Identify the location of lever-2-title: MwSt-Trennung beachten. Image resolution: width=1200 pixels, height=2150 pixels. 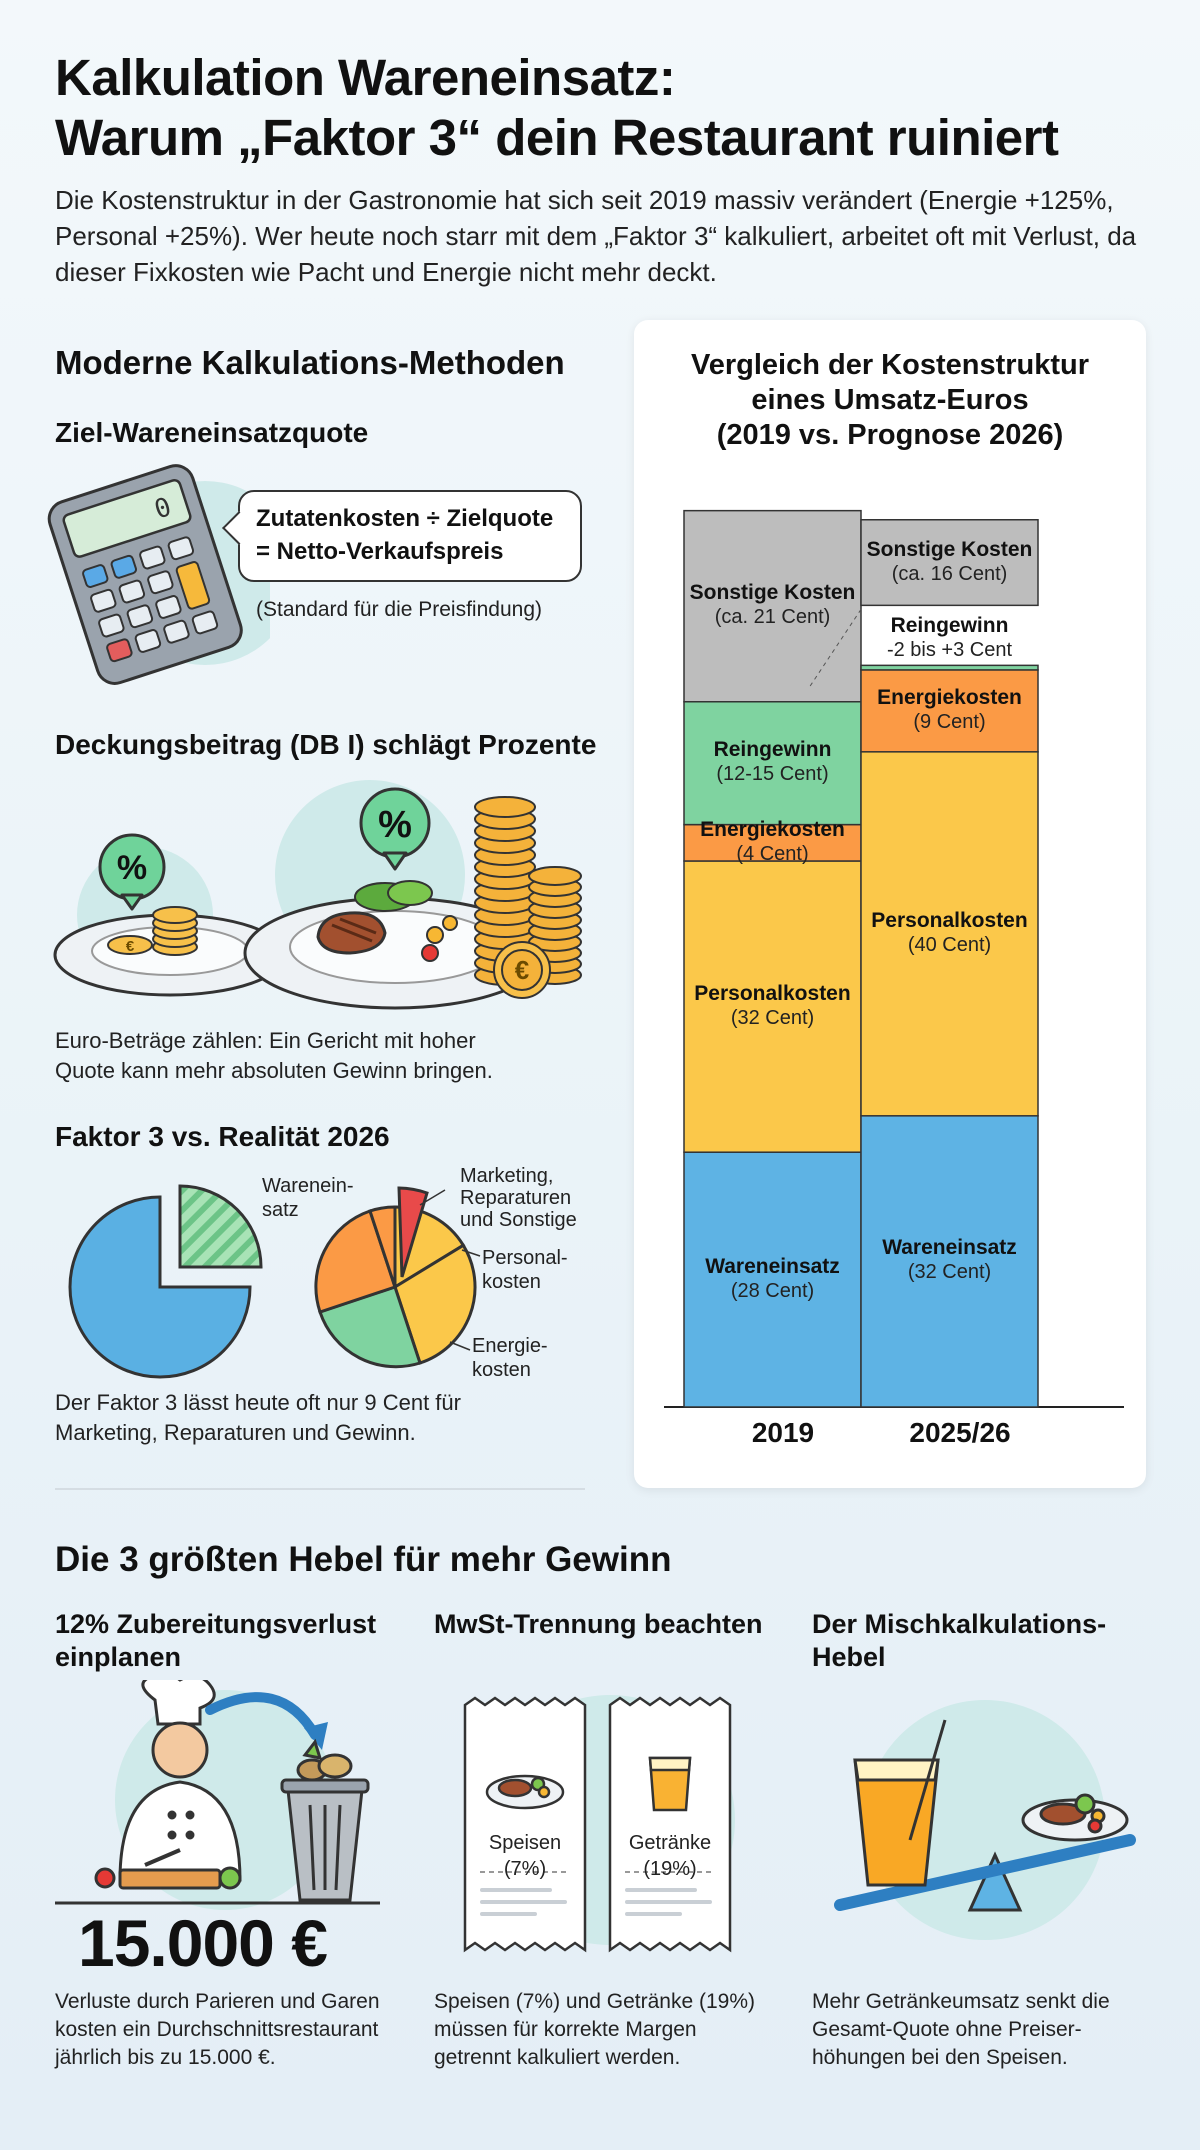
(598, 1624).